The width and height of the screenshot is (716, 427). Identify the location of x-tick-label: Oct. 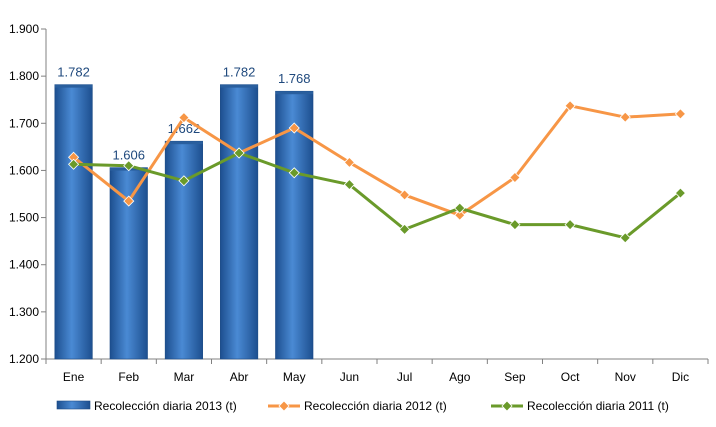
(570, 377).